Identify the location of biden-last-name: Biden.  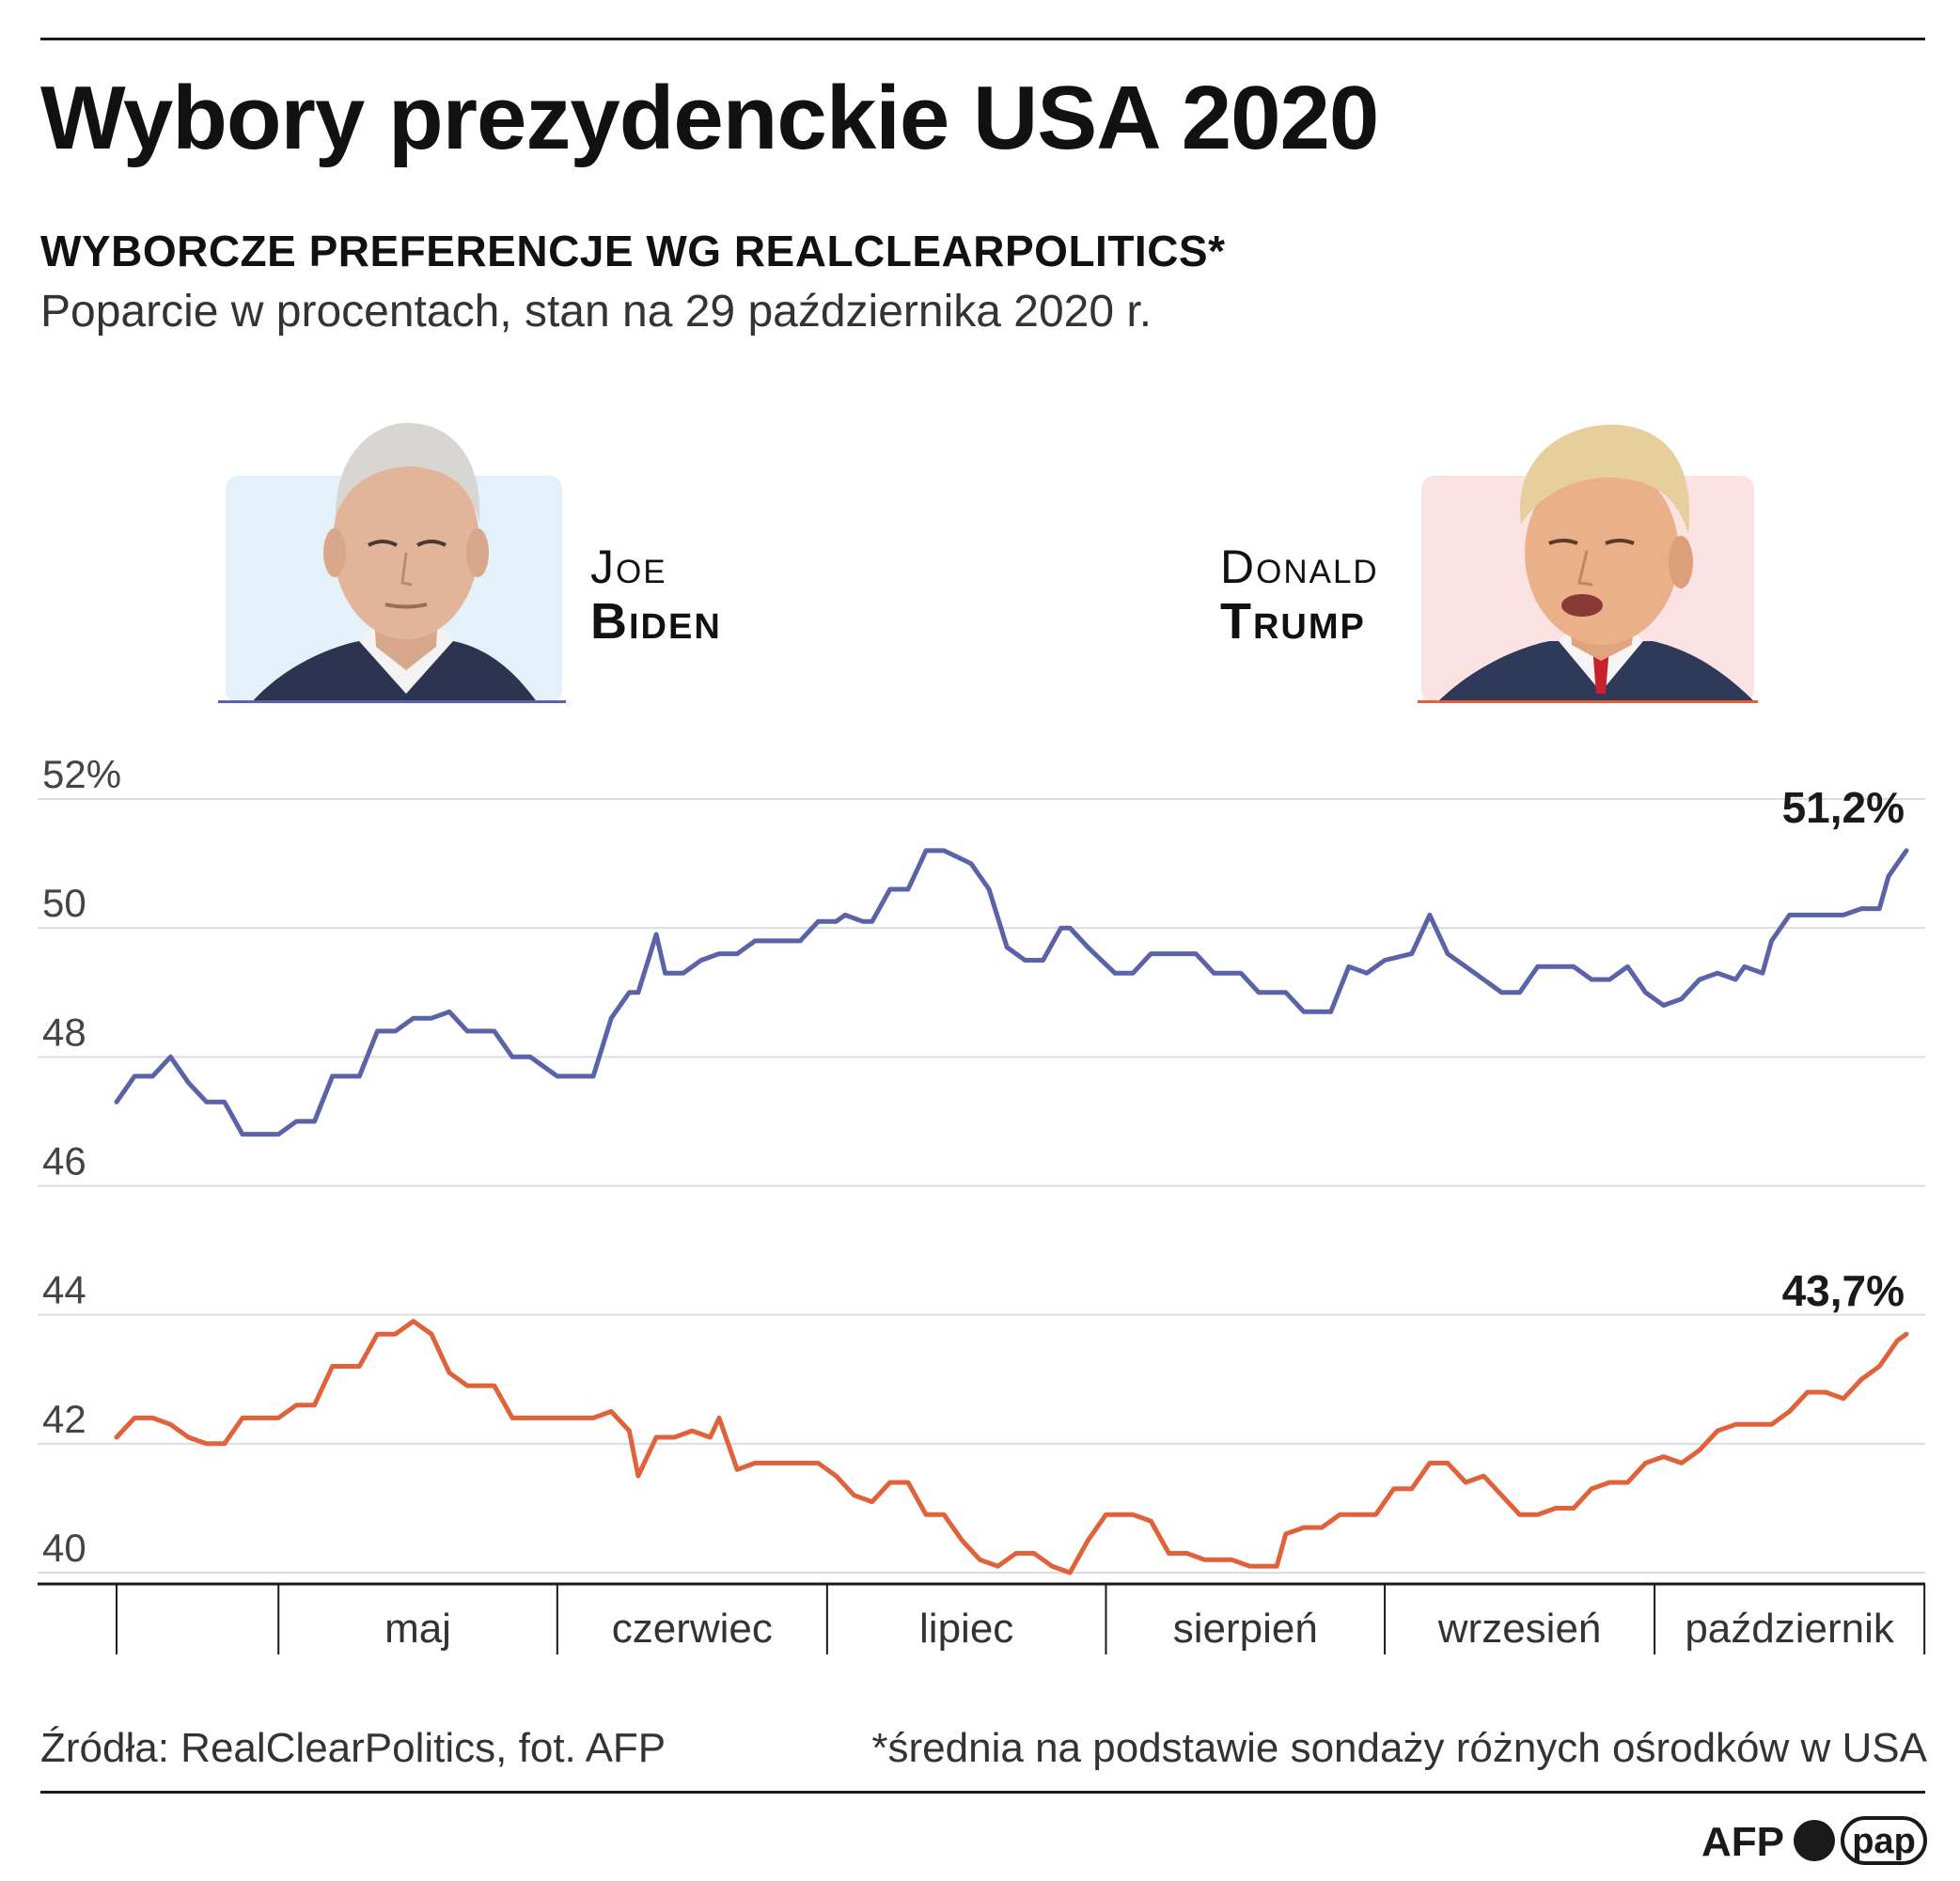
(656, 621).